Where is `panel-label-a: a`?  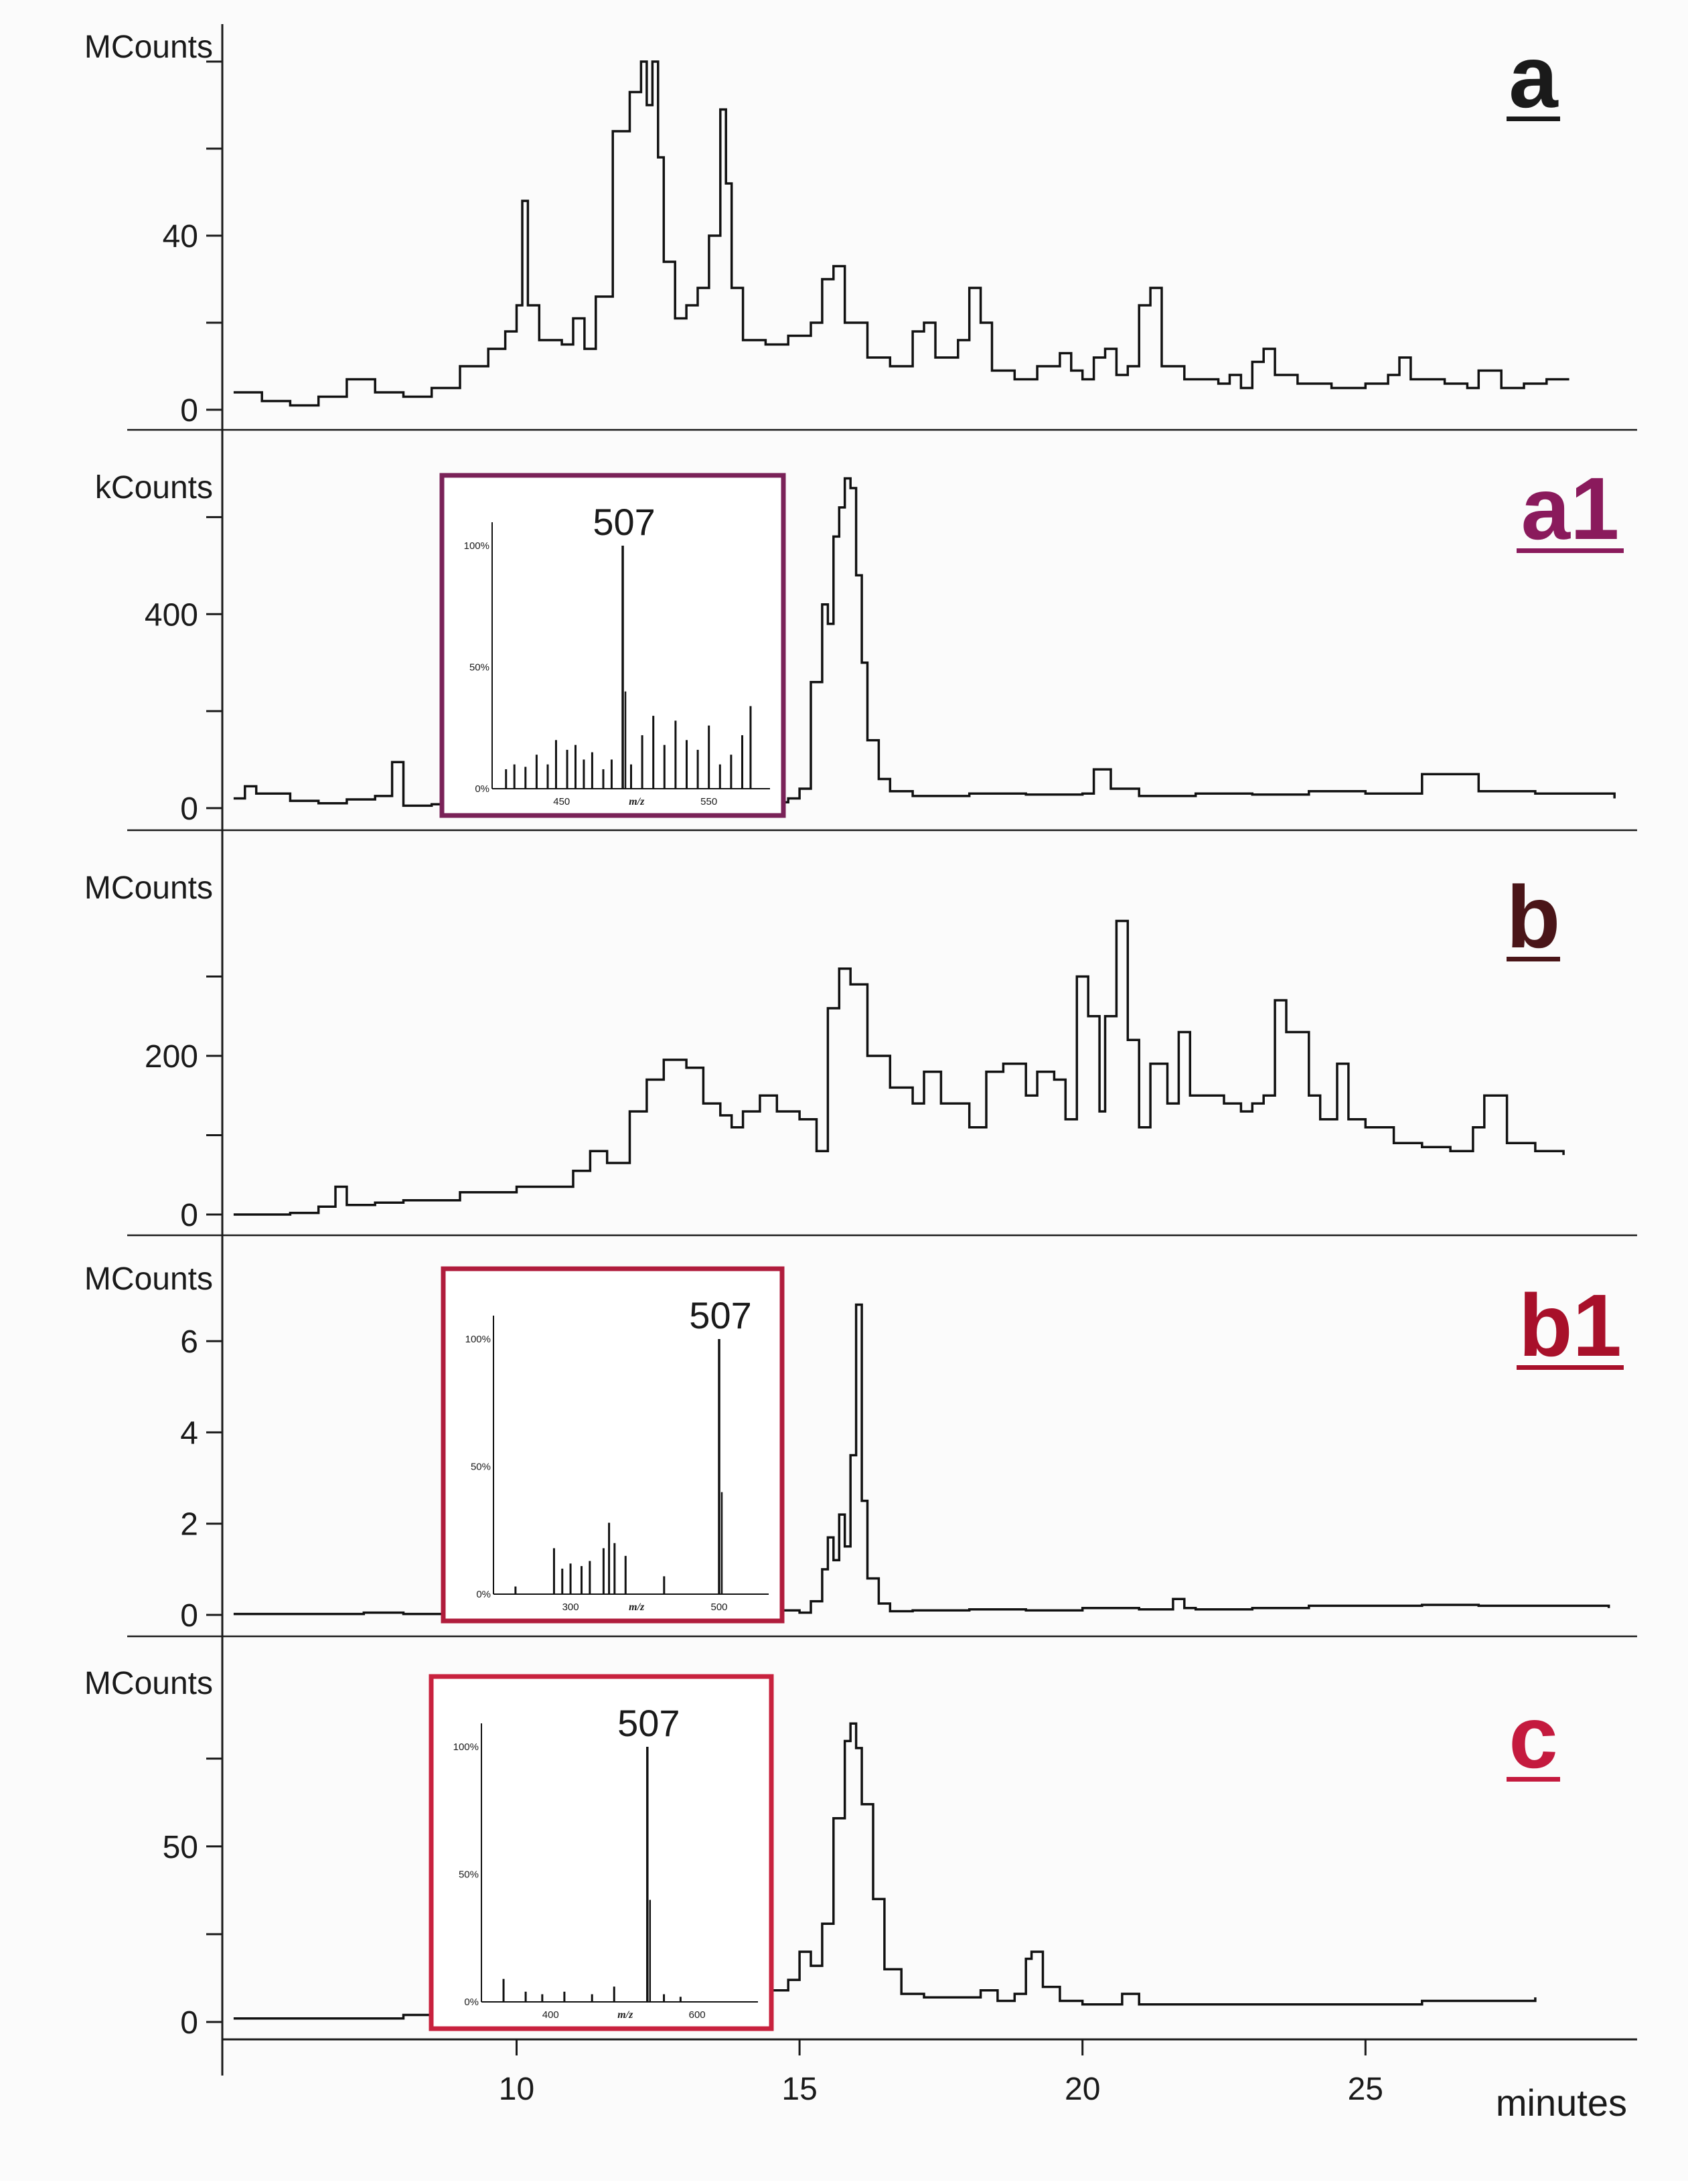
panel-label-a: a is located at coordinates (1534, 76).